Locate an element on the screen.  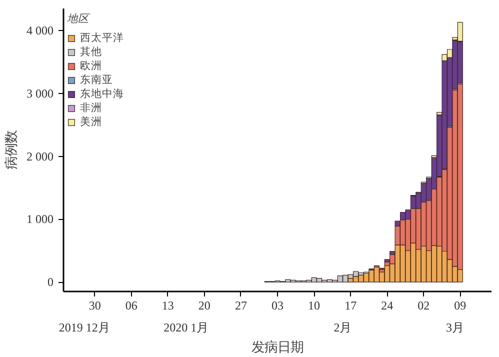
x-tick-label: 13 is located at coordinates (168, 305).